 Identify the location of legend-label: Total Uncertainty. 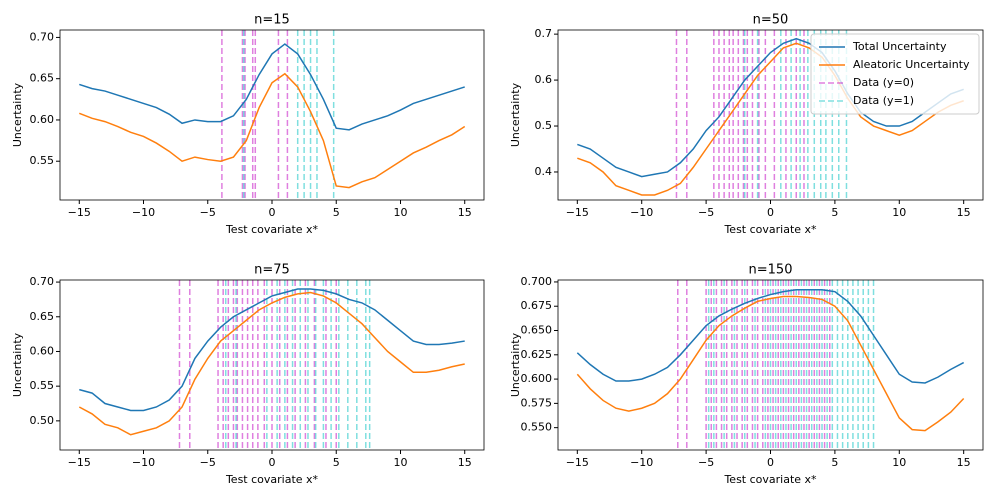
(899, 46).